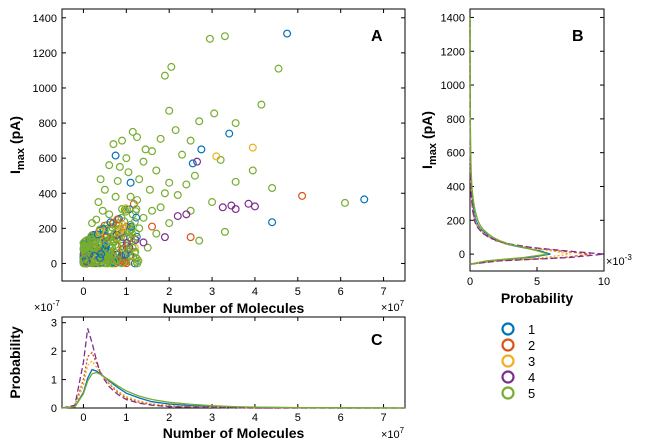 This screenshot has height=444, width=647. I want to click on panel-b-ylabel-sub: max, so click(433, 153).